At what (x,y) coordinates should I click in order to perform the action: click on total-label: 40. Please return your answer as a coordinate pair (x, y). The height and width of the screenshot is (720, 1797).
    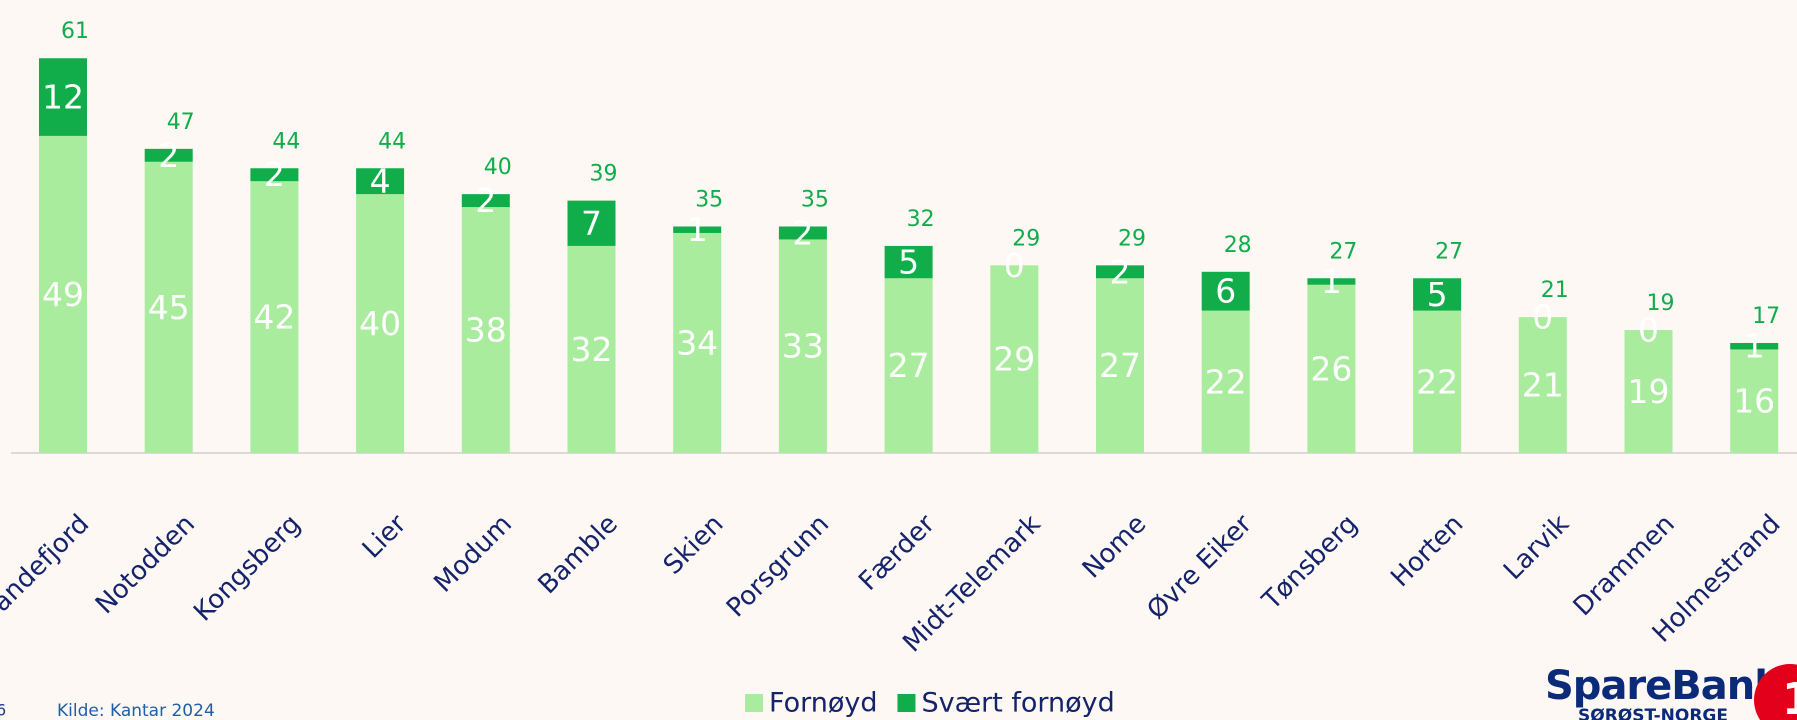
    Looking at the image, I should click on (498, 167).